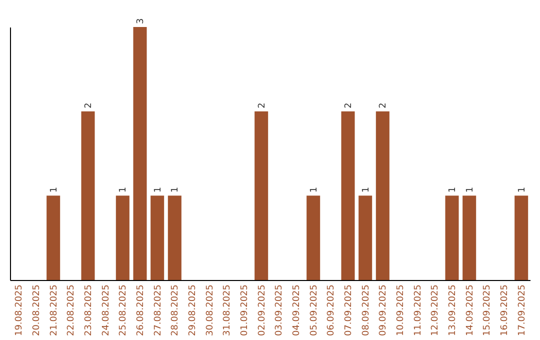 The height and width of the screenshot is (340, 540). What do you see at coordinates (453, 310) in the screenshot?
I see `x-tick-label: 13.09.2025` at bounding box center [453, 310].